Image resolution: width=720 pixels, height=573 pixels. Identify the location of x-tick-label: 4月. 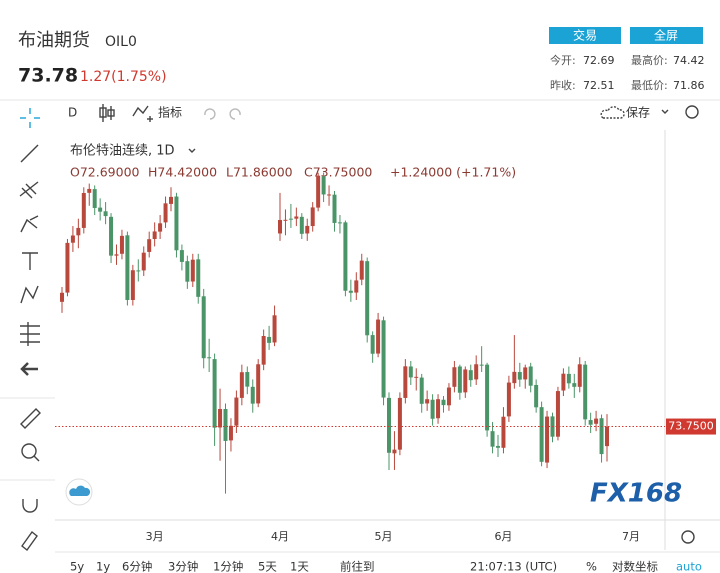
(280, 536).